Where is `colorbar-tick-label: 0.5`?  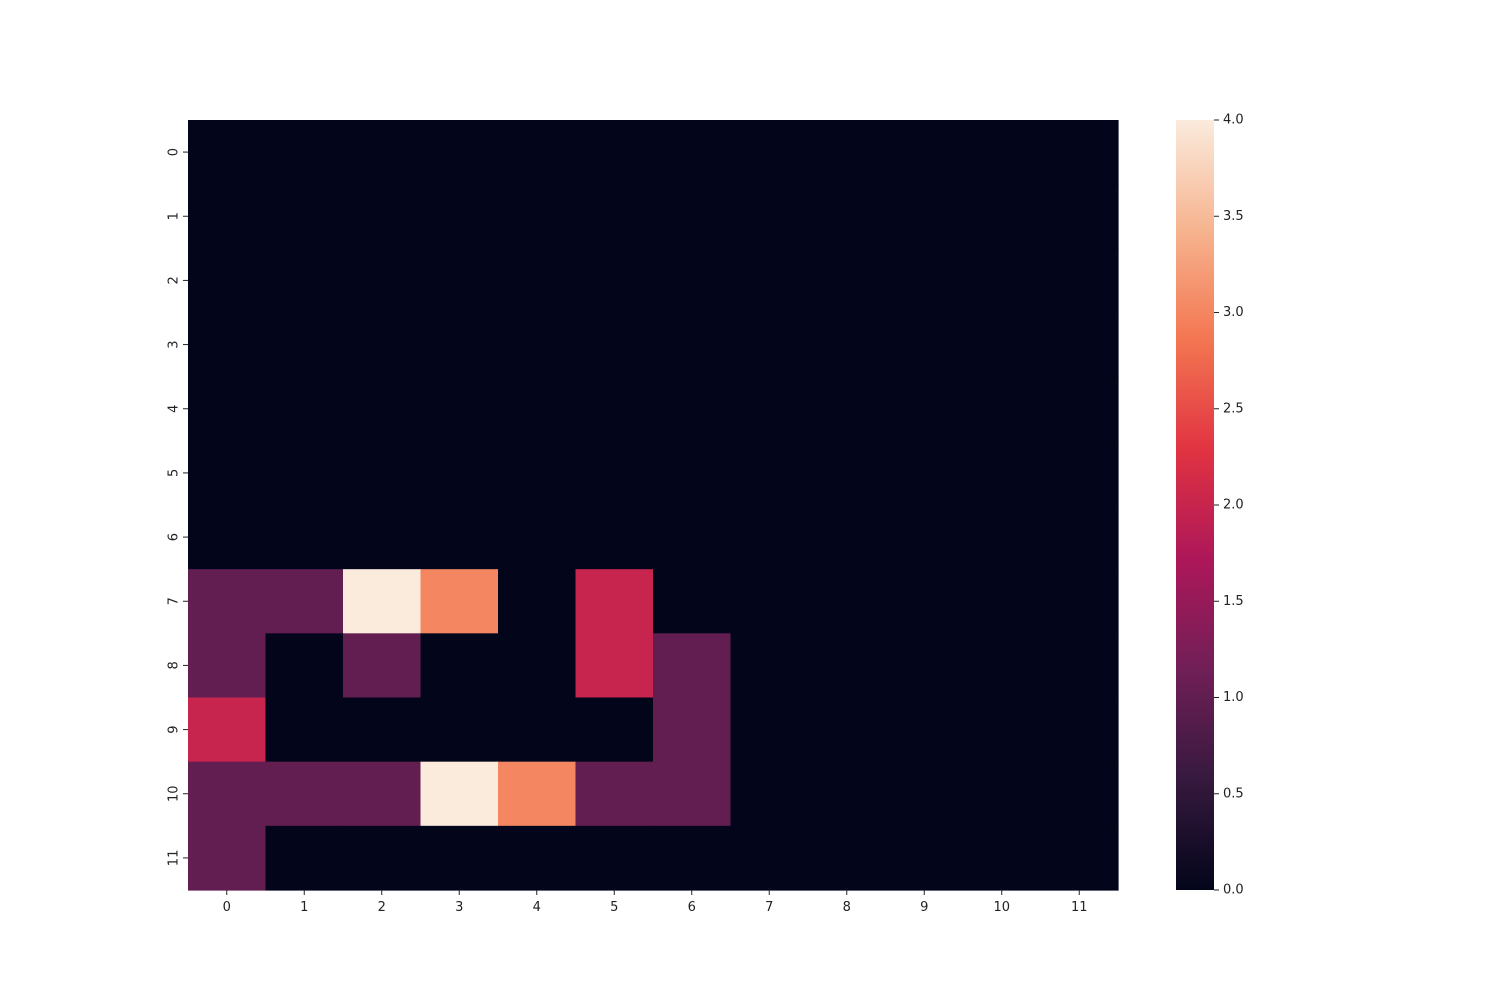
colorbar-tick-label: 0.5 is located at coordinates (1233, 793).